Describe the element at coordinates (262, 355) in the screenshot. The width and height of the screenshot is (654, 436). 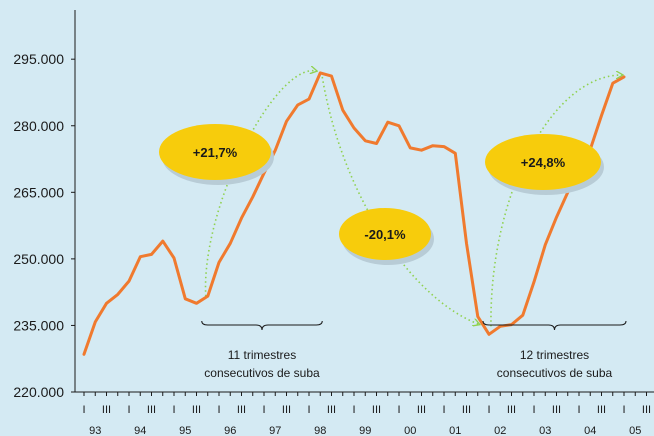
I see `brace-label-line1: 11 trimestres` at that location.